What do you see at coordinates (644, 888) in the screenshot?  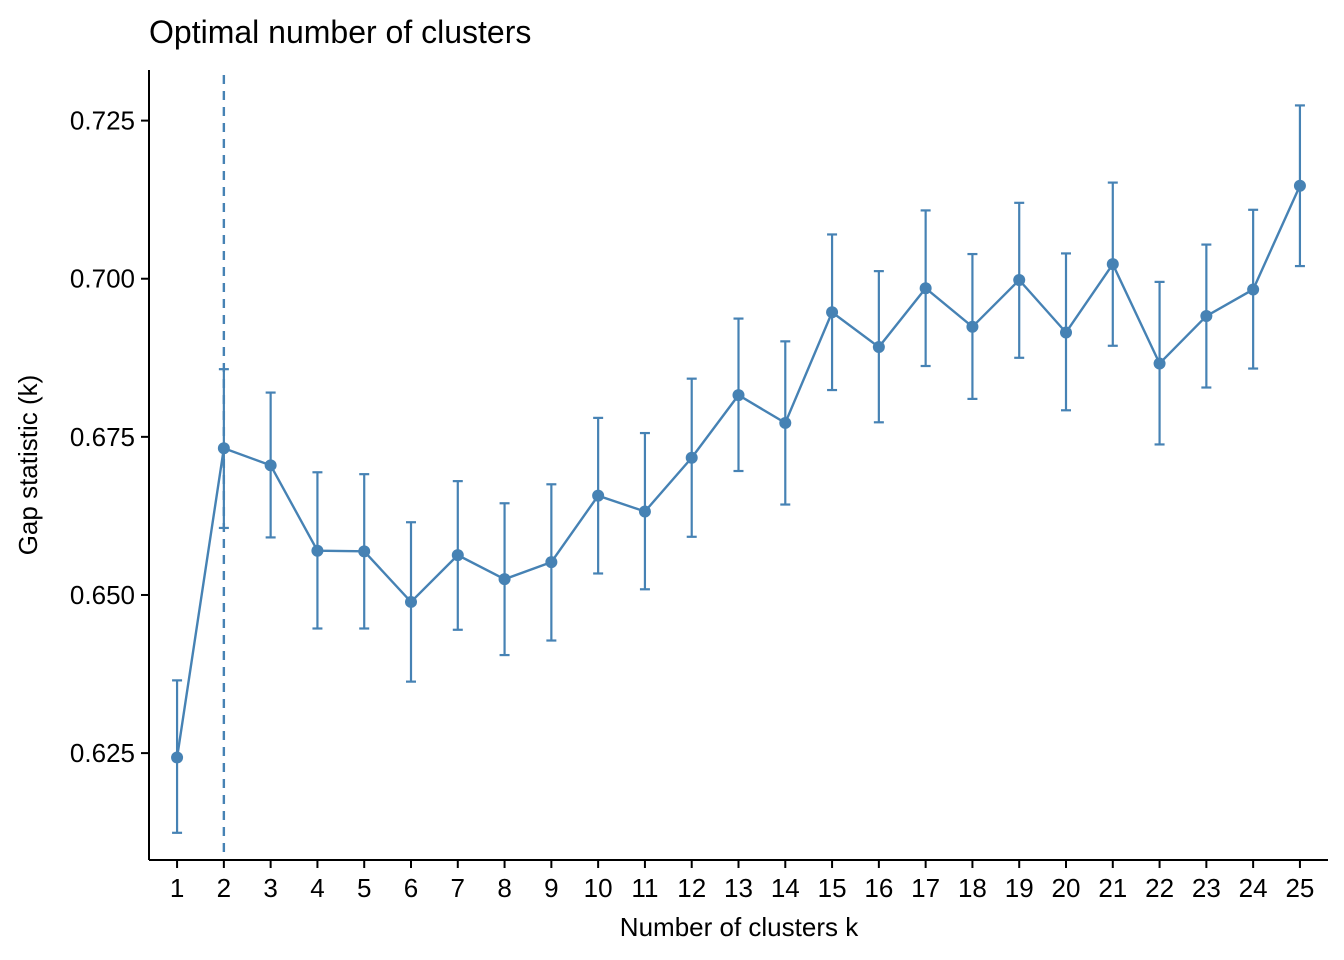 I see `x-tick-label: 11` at bounding box center [644, 888].